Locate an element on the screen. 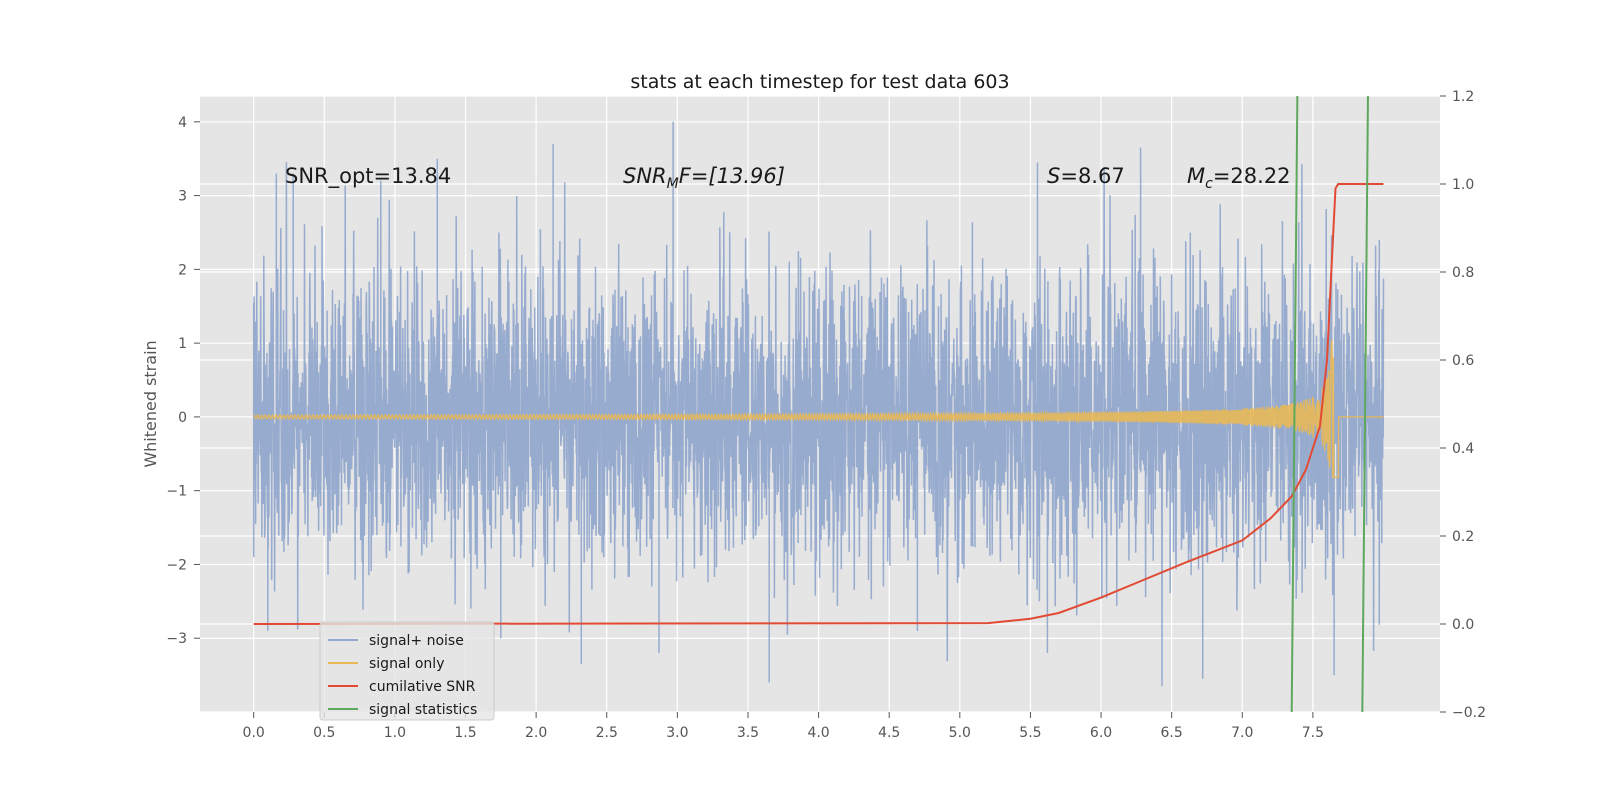  y2-tick-label: 0.0 is located at coordinates (1463, 625).